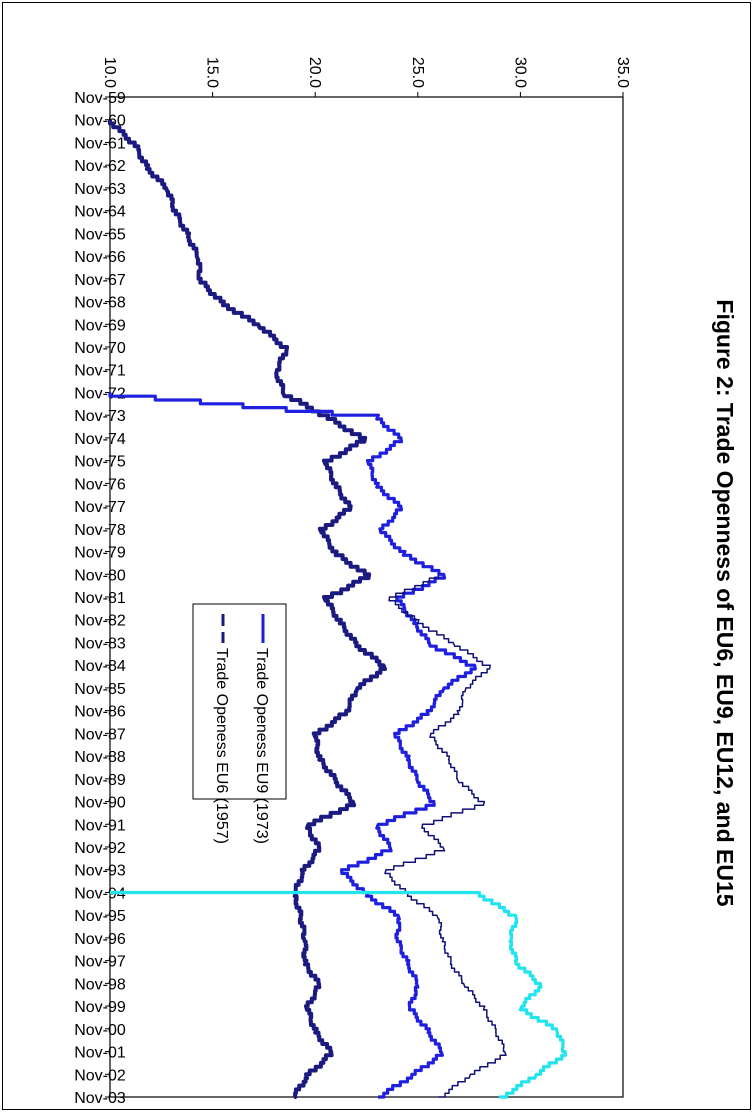 The width and height of the screenshot is (753, 1112). Describe the element at coordinates (100, 280) in the screenshot. I see `x-tick-label: Nov-67` at that location.